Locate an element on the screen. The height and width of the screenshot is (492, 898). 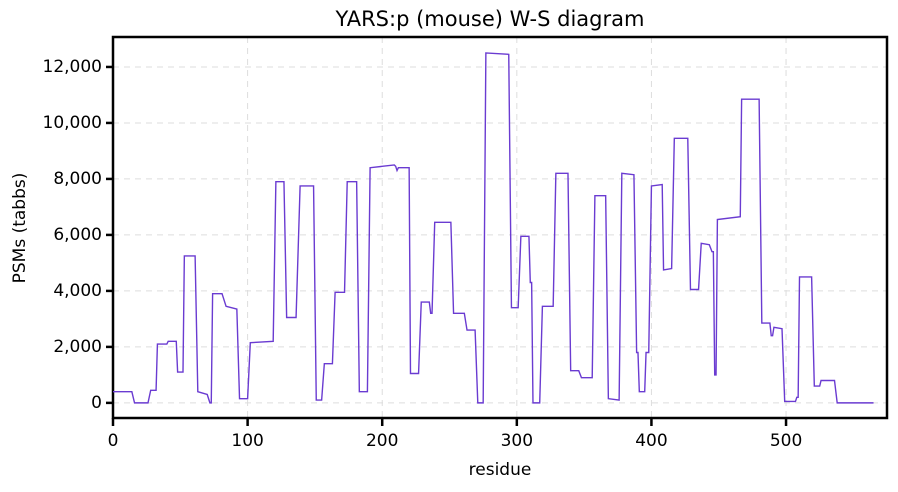
y-tick-label: 0 is located at coordinates (96, 403).